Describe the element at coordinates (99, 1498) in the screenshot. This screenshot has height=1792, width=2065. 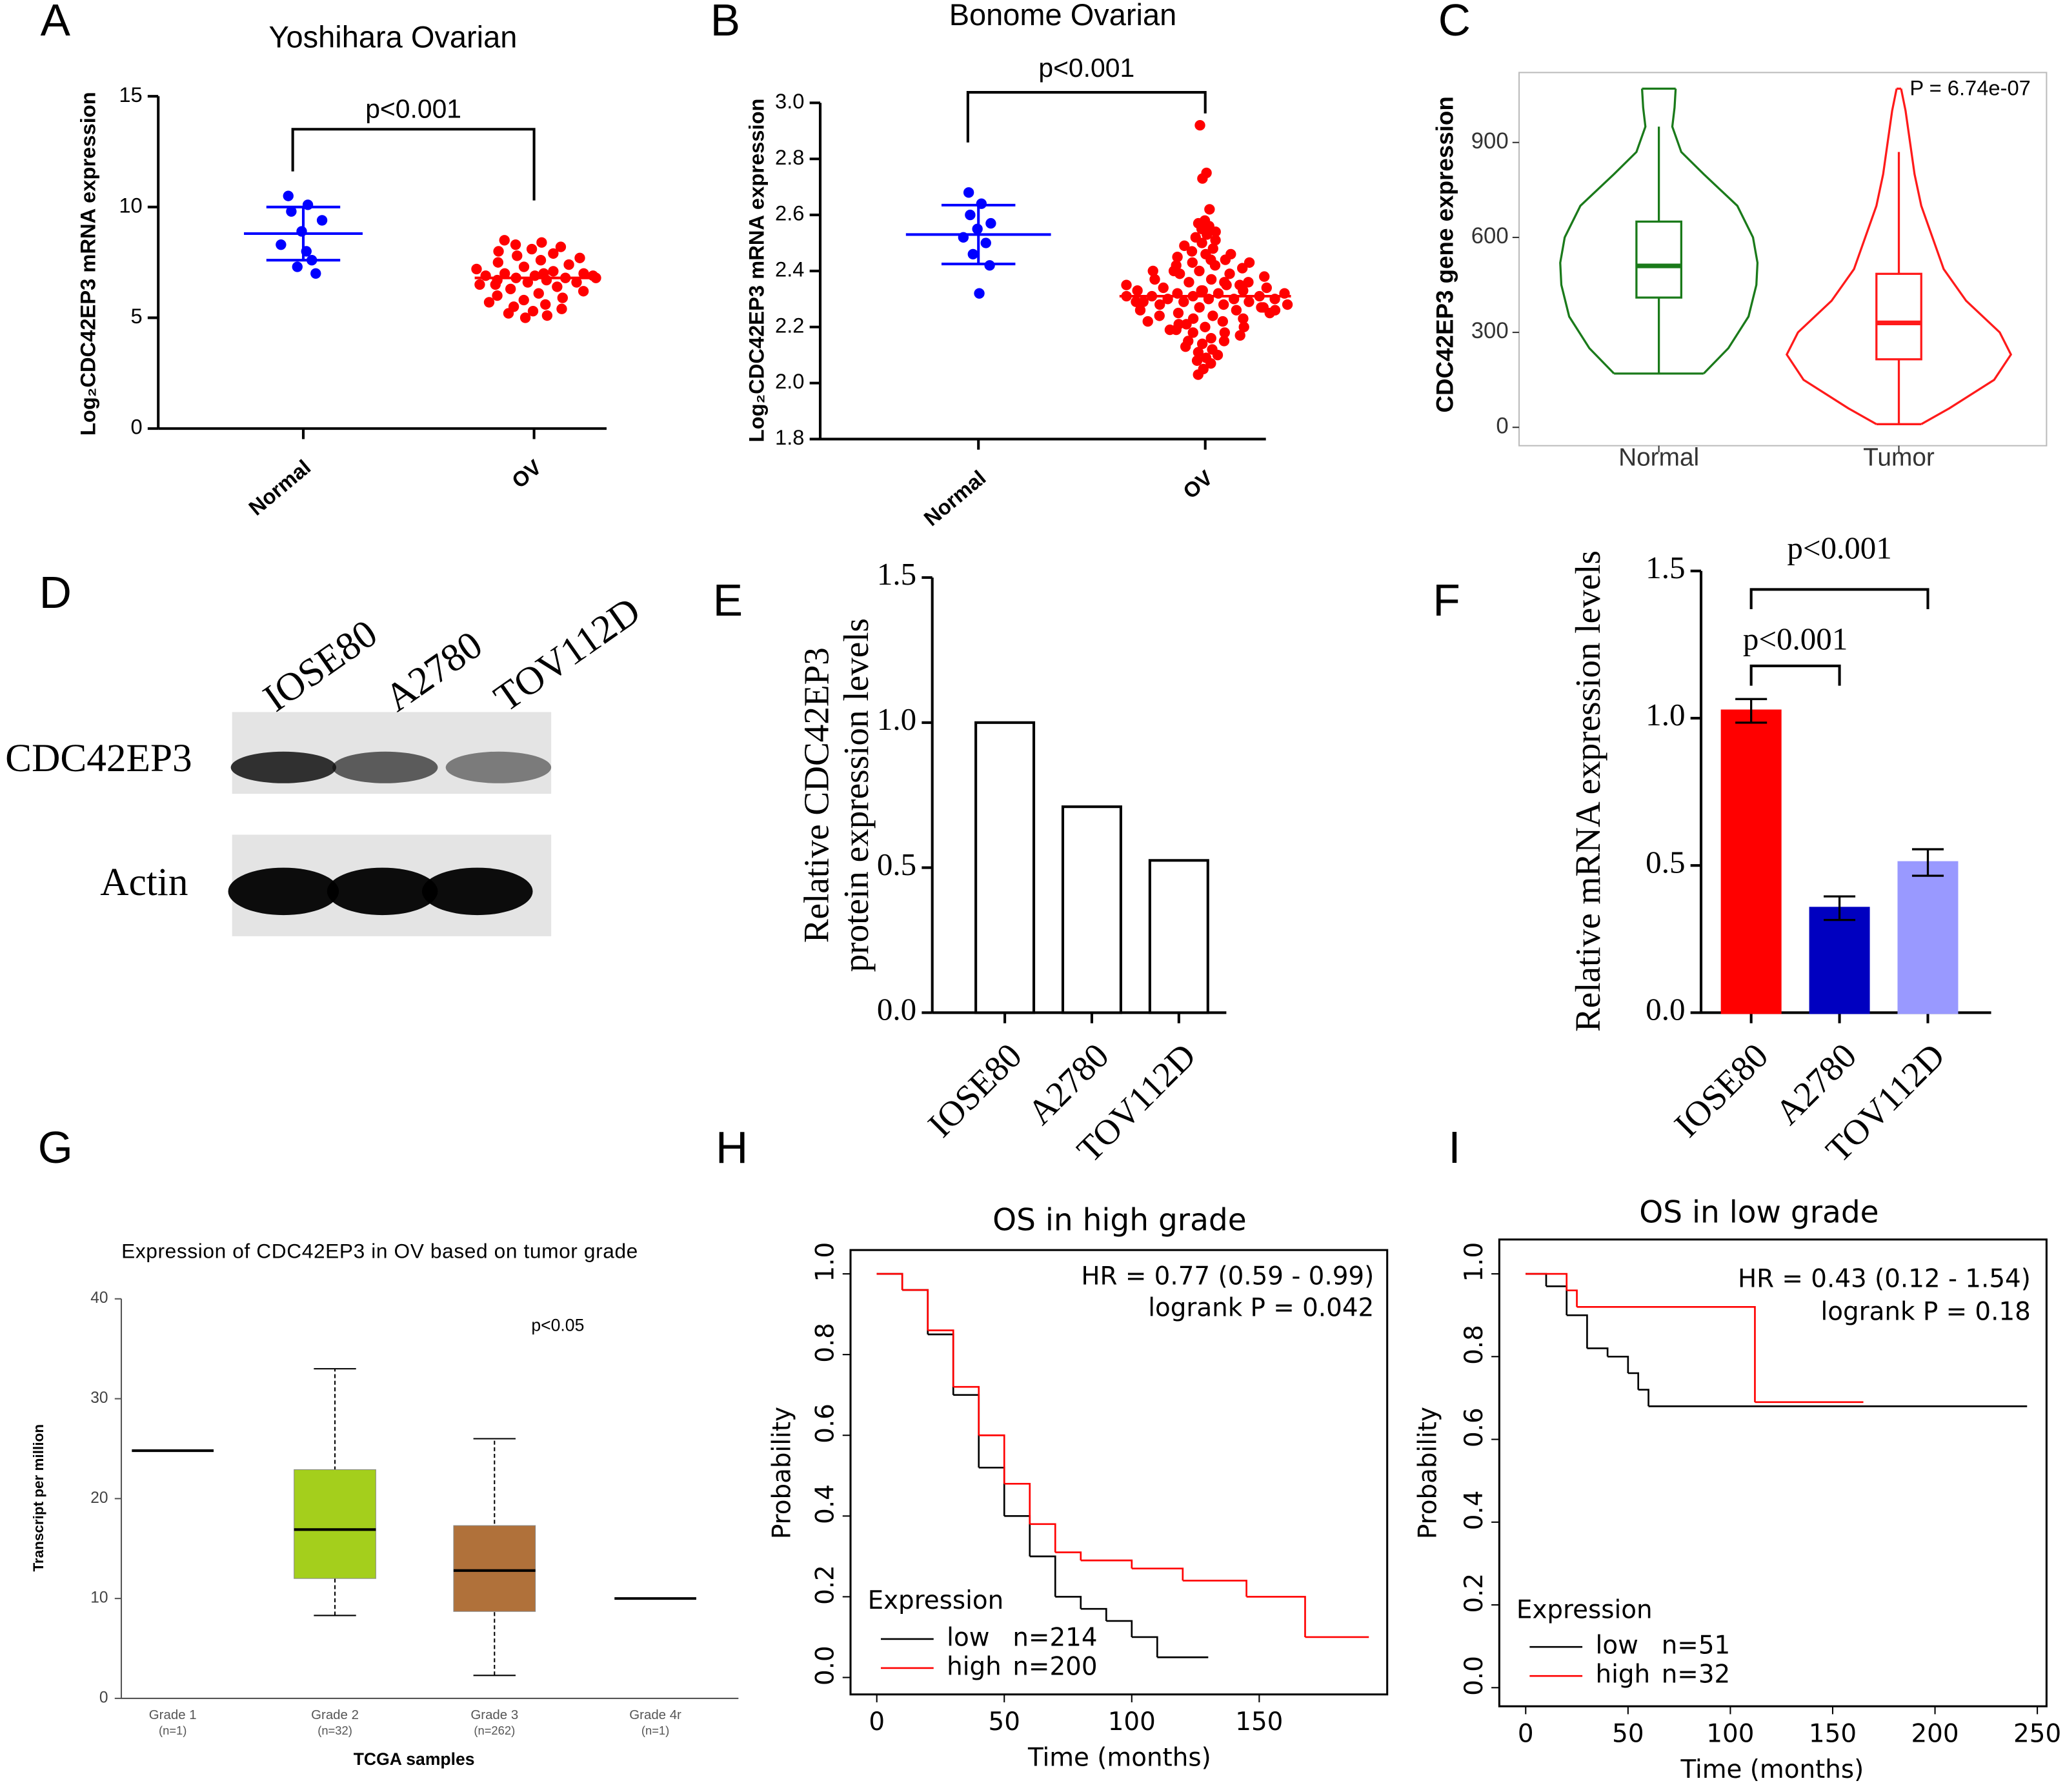
I see `y-tick-label: 20` at that location.